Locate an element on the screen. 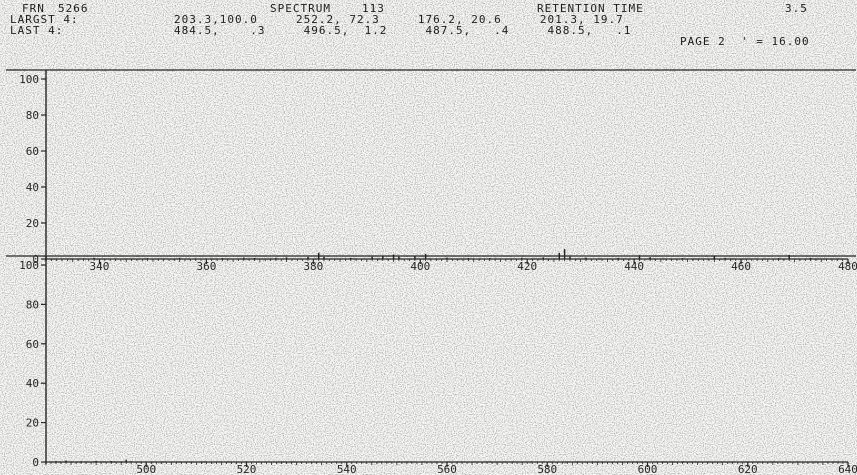  x-tick-label: 640 is located at coordinates (847, 469).